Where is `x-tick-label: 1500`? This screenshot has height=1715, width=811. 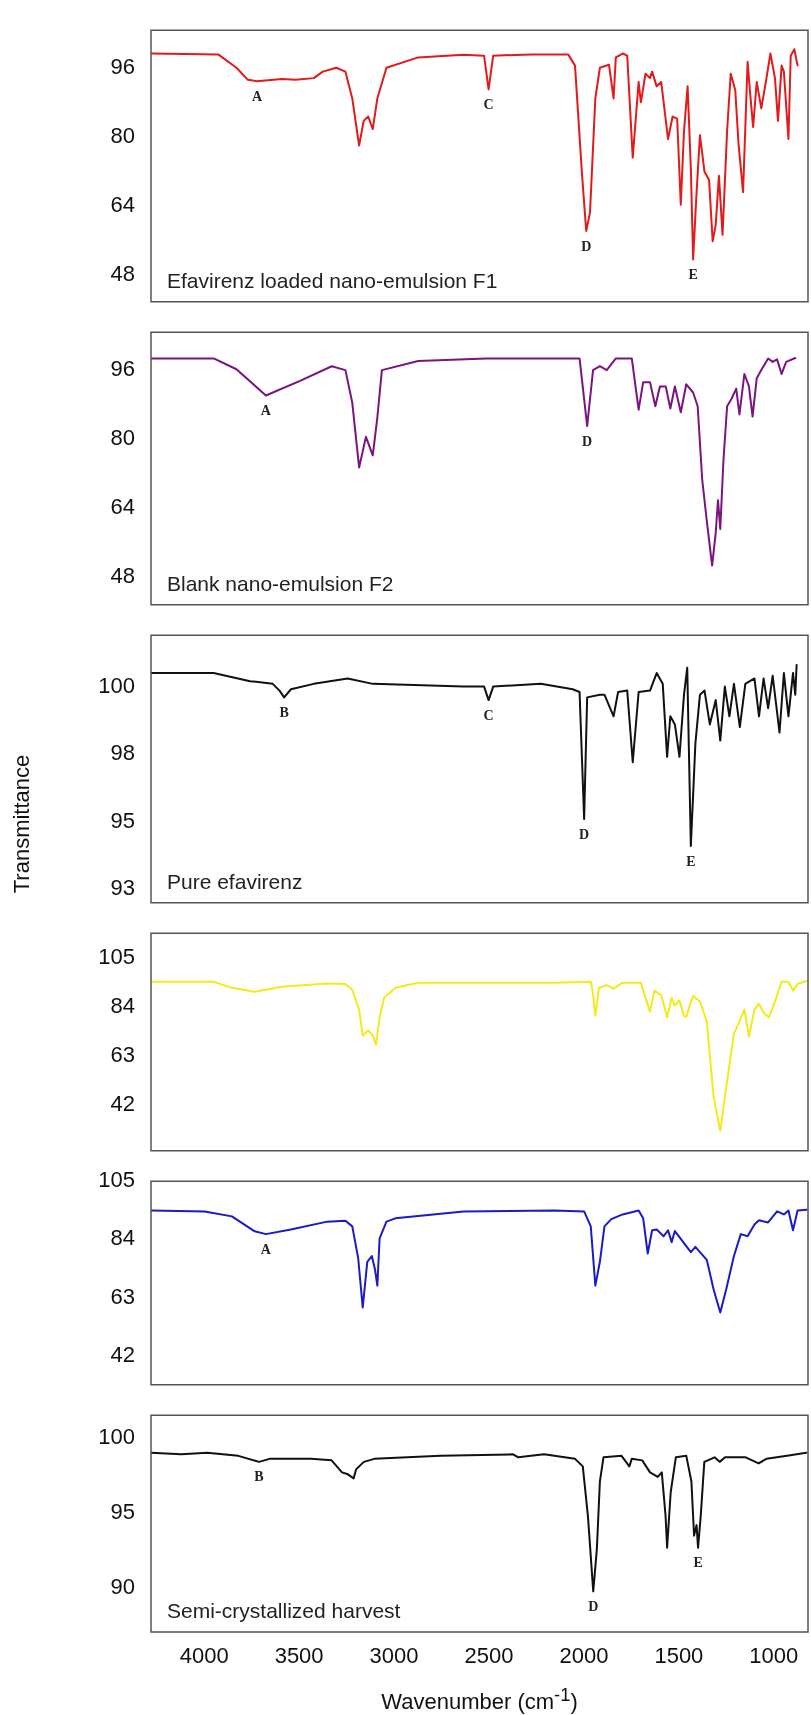
x-tick-label: 1500 is located at coordinates (679, 1656).